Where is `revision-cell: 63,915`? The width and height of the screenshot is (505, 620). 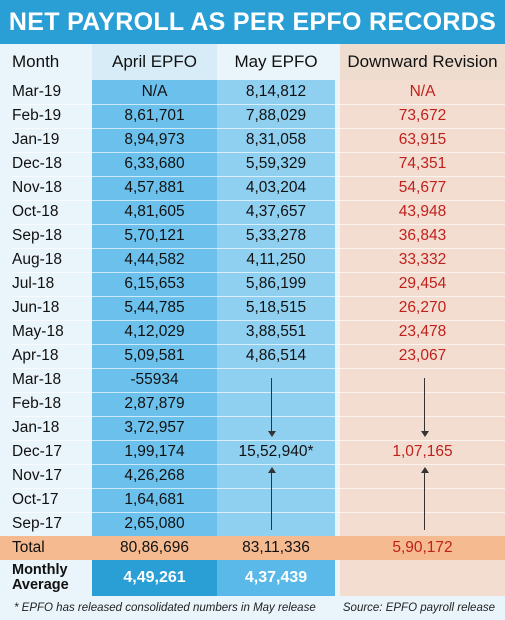 revision-cell: 63,915 is located at coordinates (422, 139).